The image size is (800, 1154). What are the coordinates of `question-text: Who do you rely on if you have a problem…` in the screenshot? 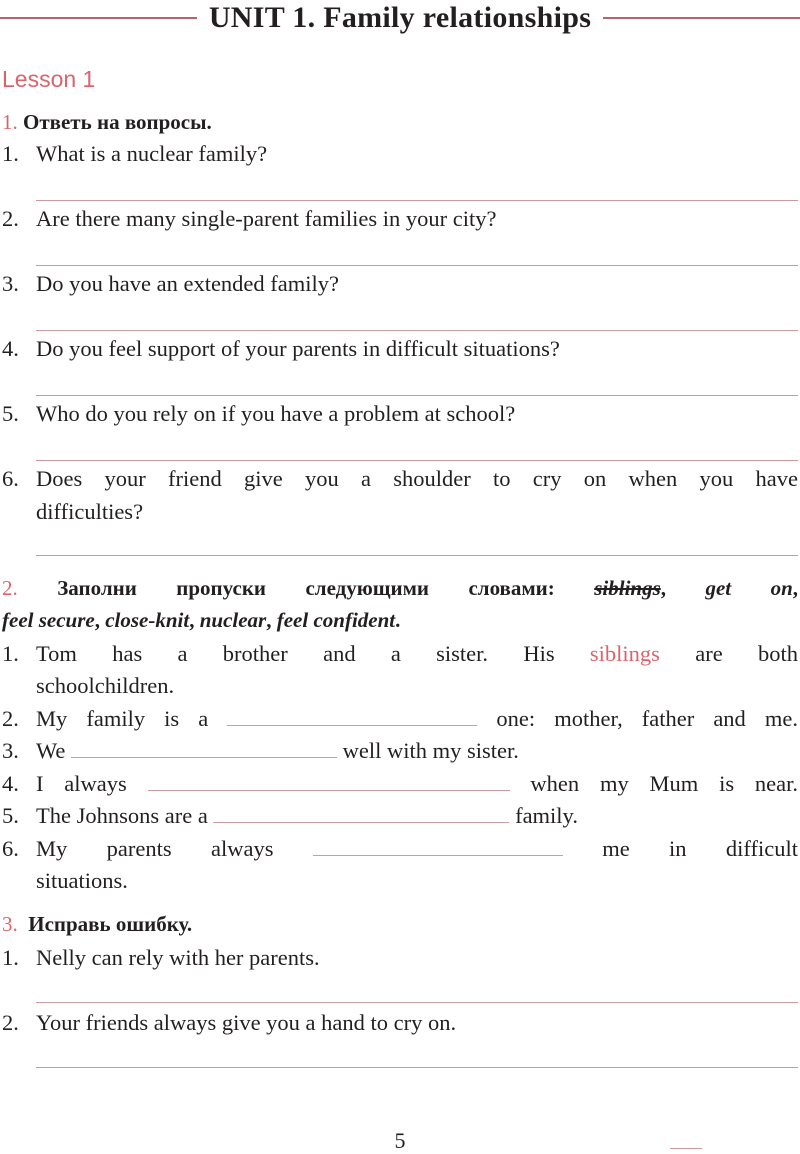 It's located at (276, 413).